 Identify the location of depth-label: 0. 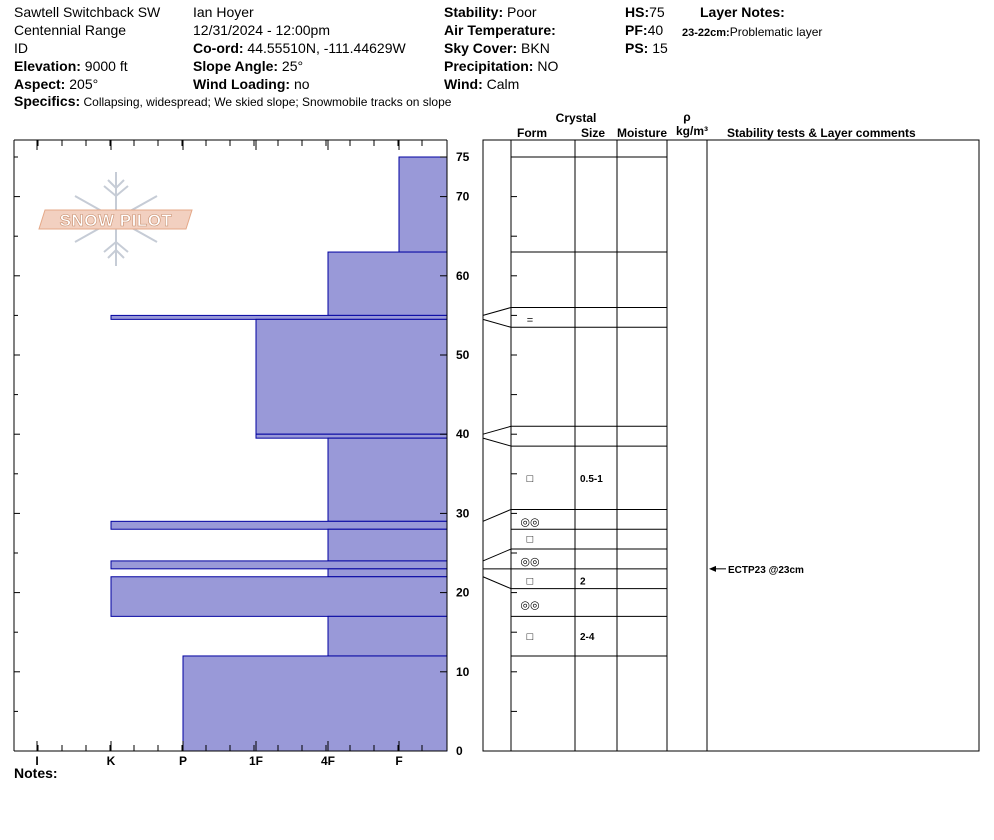
(459, 751).